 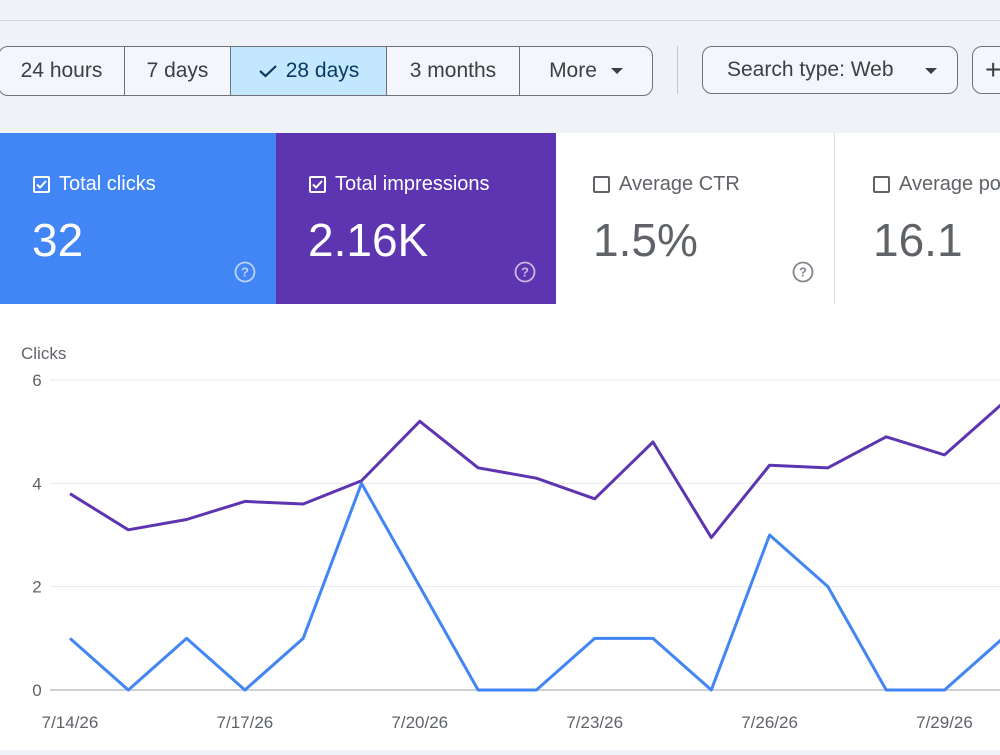 I want to click on x-tick-label: 7/17/26, so click(x=245, y=722).